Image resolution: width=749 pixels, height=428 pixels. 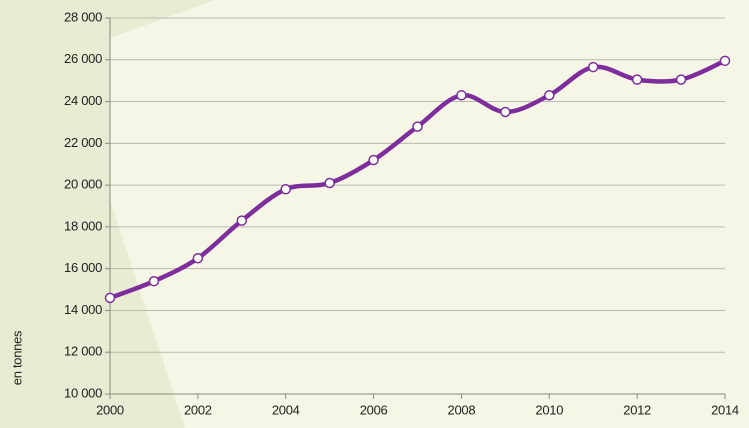 What do you see at coordinates (110, 409) in the screenshot?
I see `x-tick-label: 2000` at bounding box center [110, 409].